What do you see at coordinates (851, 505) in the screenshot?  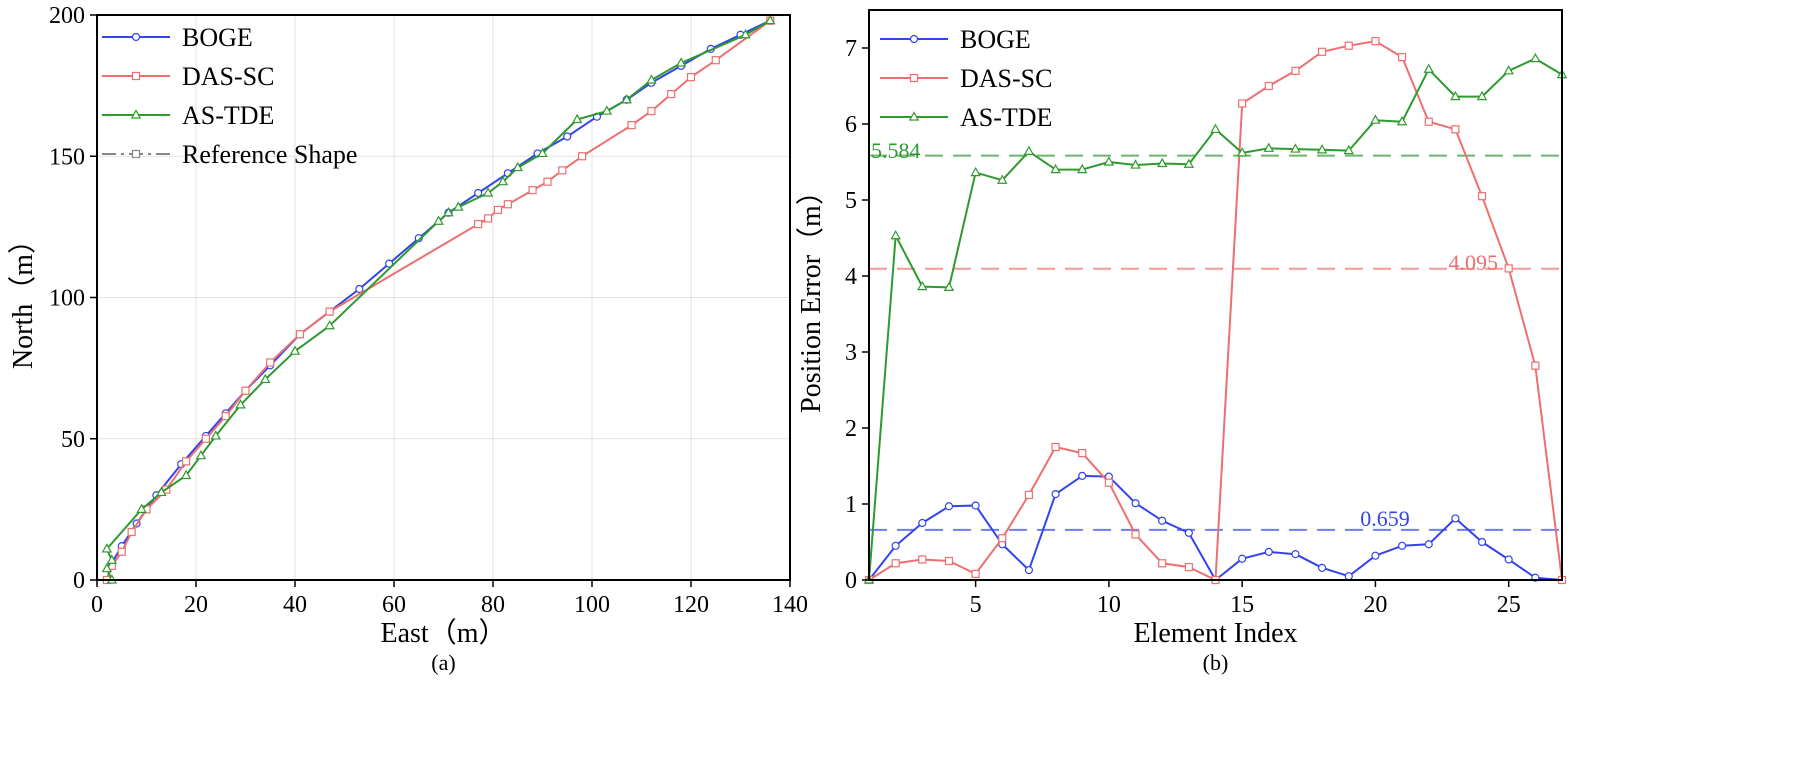 I see `y-tick-label: 1` at bounding box center [851, 505].